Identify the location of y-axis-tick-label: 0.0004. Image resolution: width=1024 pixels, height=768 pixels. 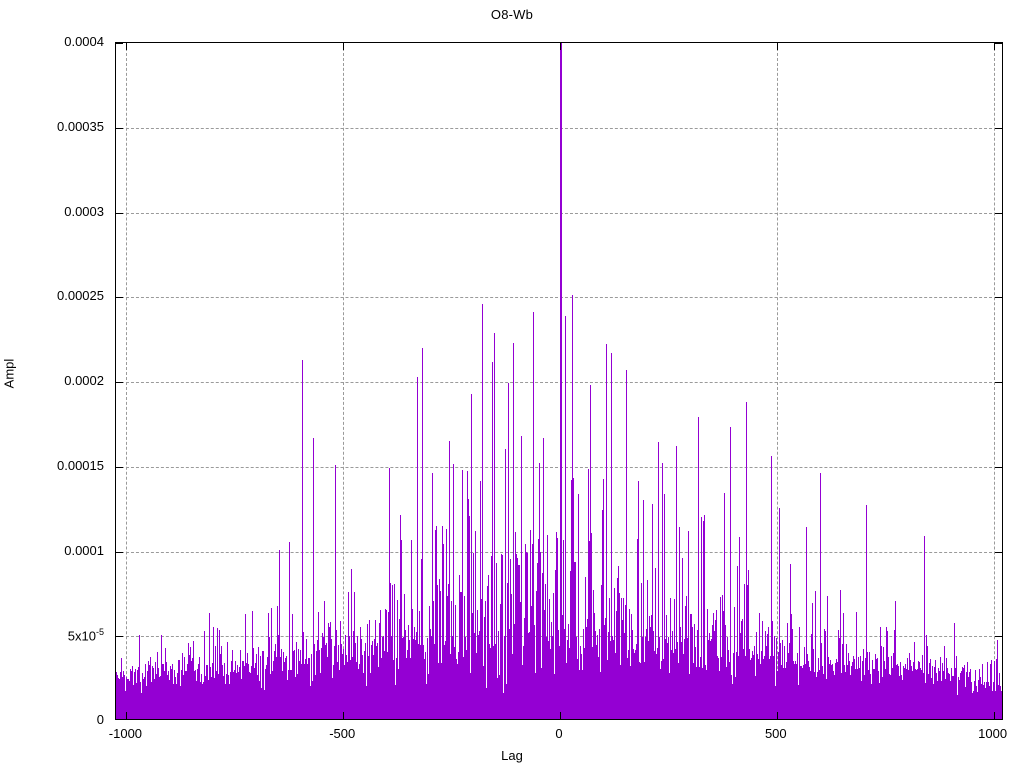
(84, 41).